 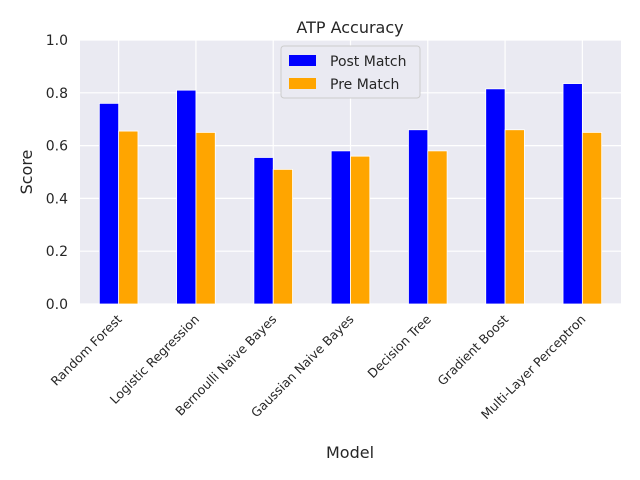 I want to click on x-axis-label: Model, so click(x=350, y=452).